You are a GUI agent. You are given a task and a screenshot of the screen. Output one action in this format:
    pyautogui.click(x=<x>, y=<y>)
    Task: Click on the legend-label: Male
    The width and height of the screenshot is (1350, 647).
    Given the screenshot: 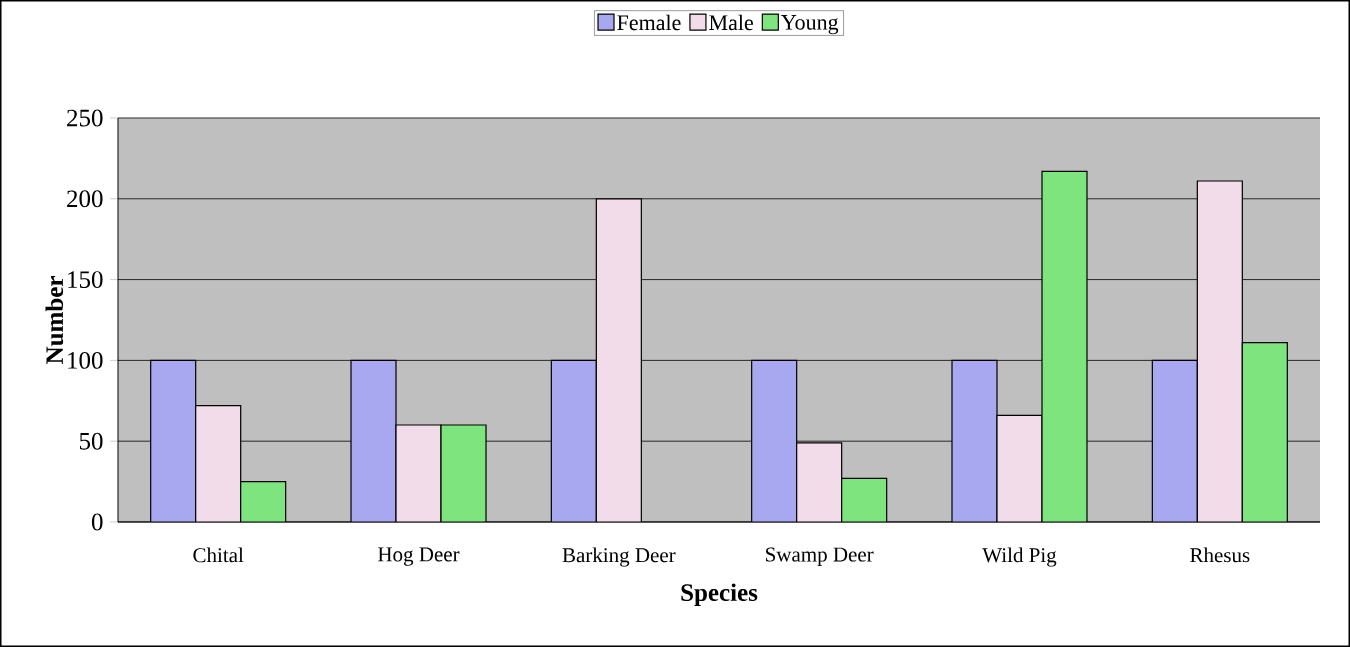 What is the action you would take?
    pyautogui.click(x=731, y=22)
    